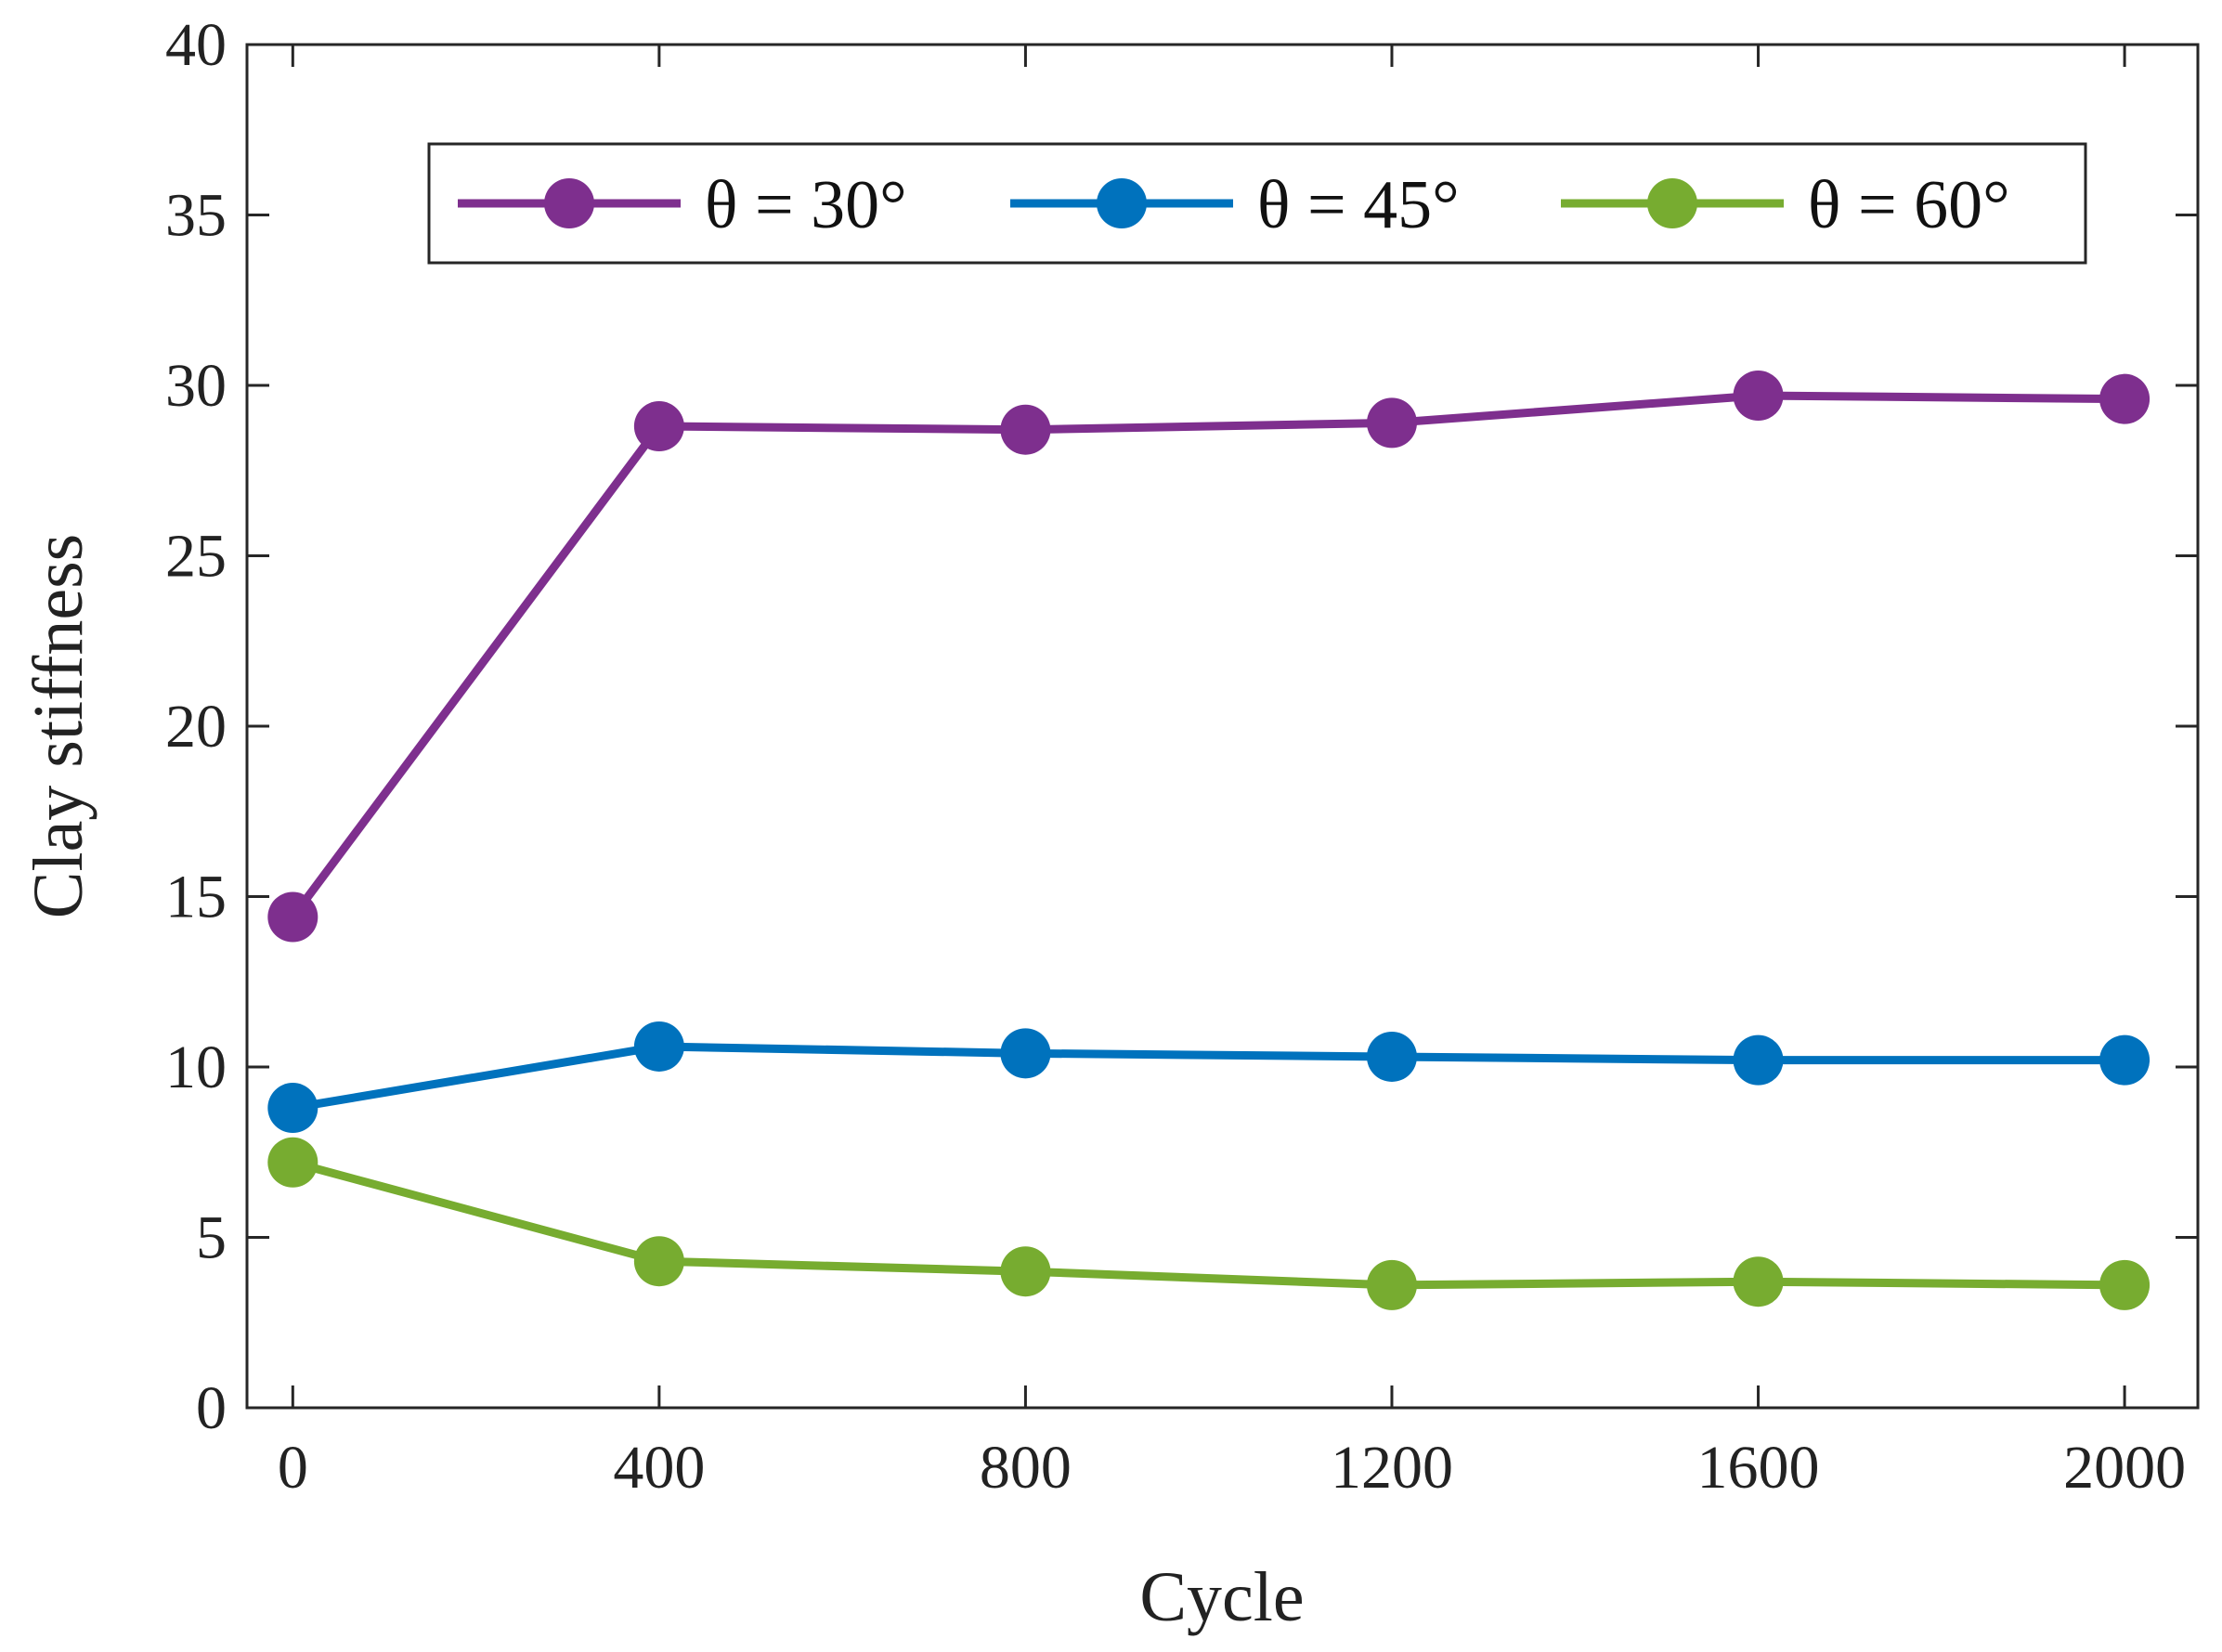 This screenshot has height=1652, width=2222. Describe the element at coordinates (196, 557) in the screenshot. I see `y-tick-label: 25` at that location.